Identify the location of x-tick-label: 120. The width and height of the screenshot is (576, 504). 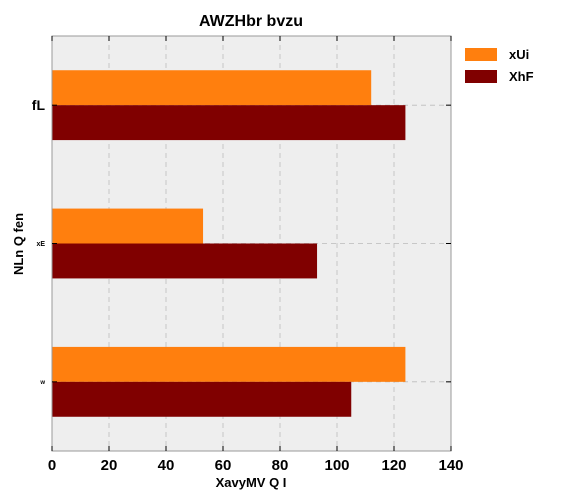
(393, 465).